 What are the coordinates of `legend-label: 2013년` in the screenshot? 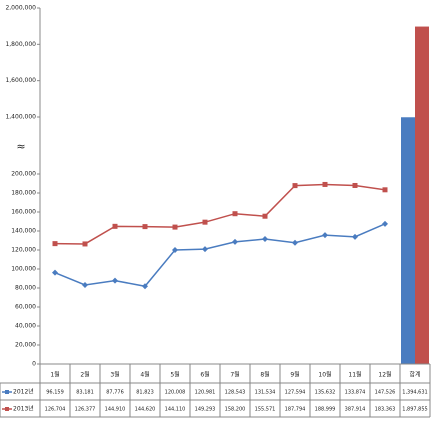 It's located at (23, 409).